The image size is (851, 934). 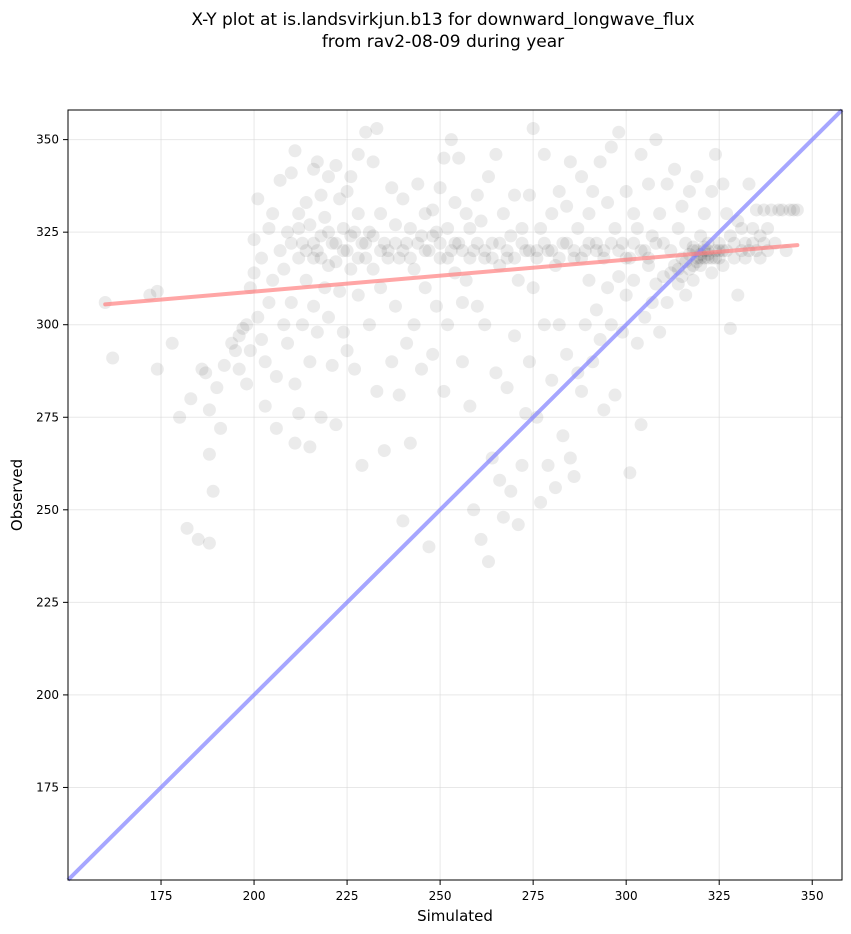 What do you see at coordinates (47, 325) in the screenshot?
I see `y-tick-label: 300` at bounding box center [47, 325].